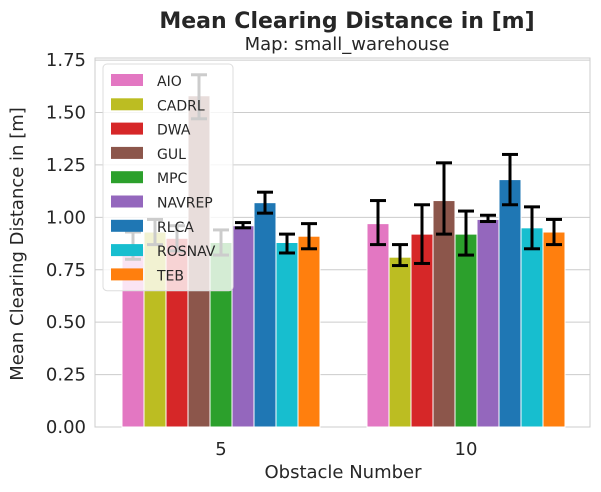 The width and height of the screenshot is (601, 492). What do you see at coordinates (172, 179) in the screenshot?
I see `legend-label: MPC` at bounding box center [172, 179].